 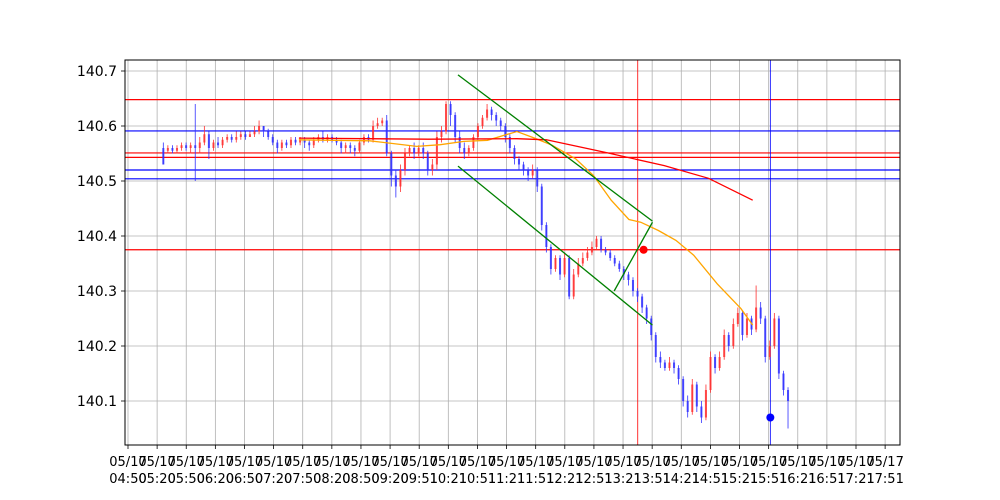 I want to click on x-tick-time: 13:21, so click(x=622, y=479).